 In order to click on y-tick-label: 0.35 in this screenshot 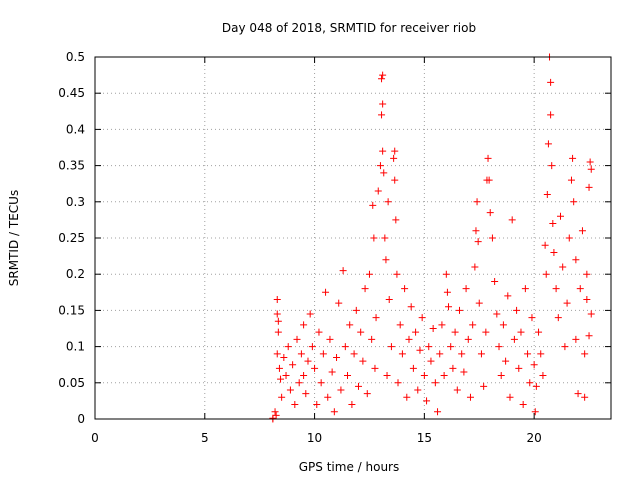, I will do `click(71, 166)`.